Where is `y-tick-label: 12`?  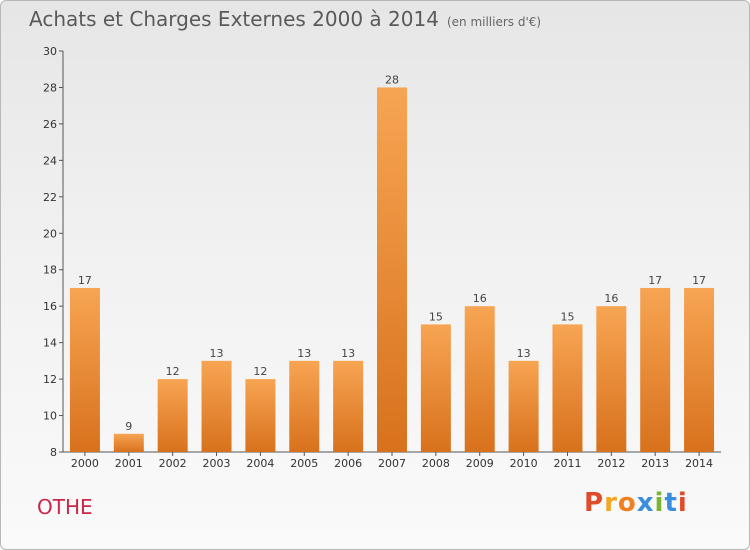 y-tick-label: 12 is located at coordinates (50, 379).